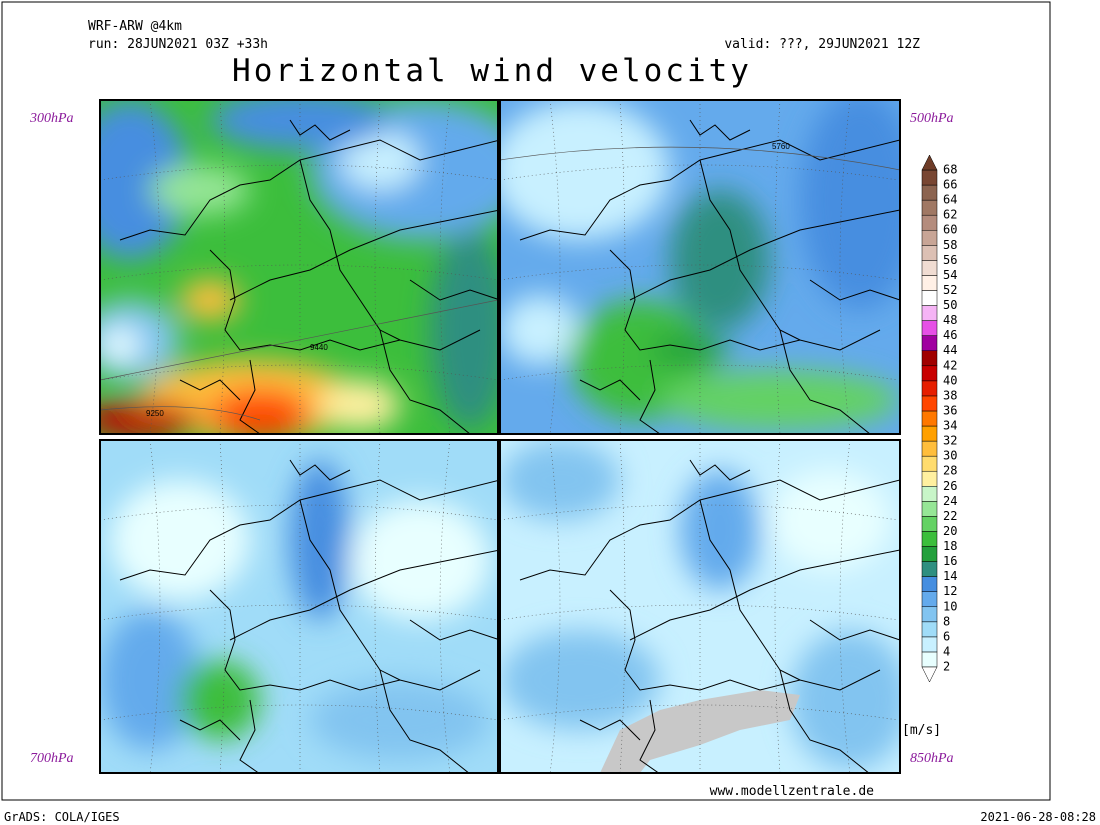  What do you see at coordinates (950, 380) in the screenshot?
I see `colorbar-level: 40` at bounding box center [950, 380].